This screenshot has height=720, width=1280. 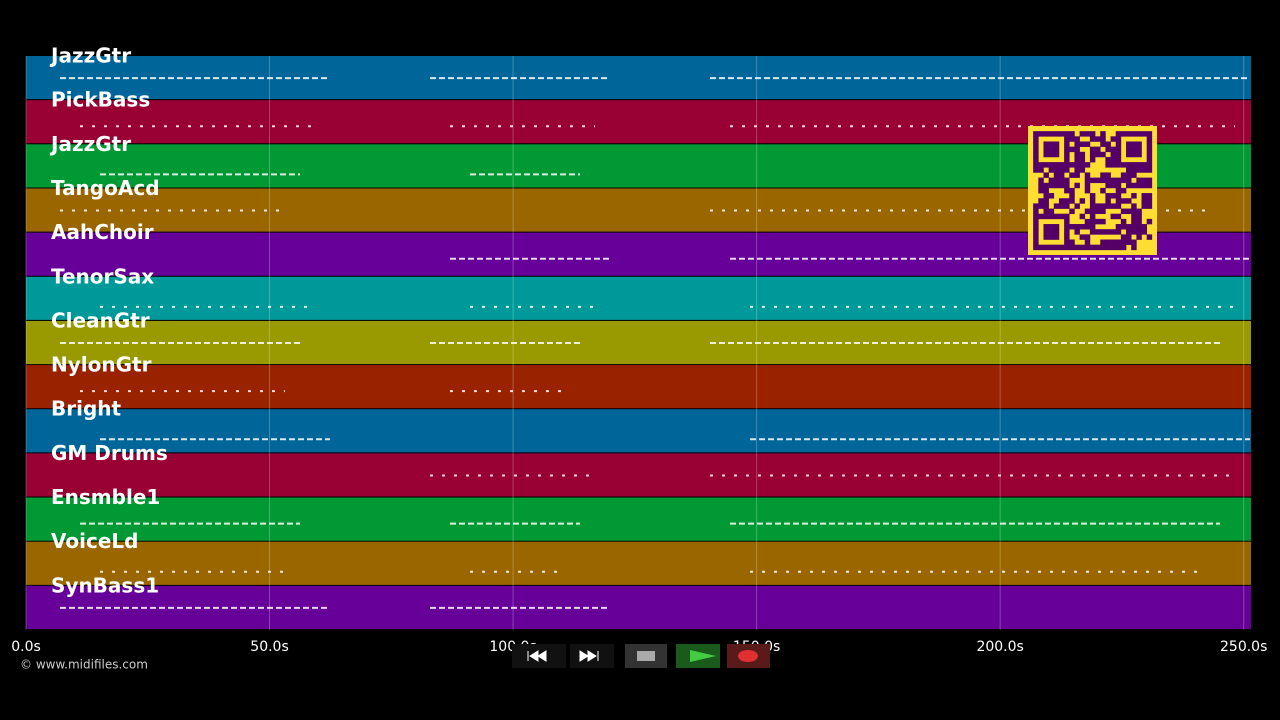 I want to click on x-tick-label: 200.0s, so click(x=999, y=647).